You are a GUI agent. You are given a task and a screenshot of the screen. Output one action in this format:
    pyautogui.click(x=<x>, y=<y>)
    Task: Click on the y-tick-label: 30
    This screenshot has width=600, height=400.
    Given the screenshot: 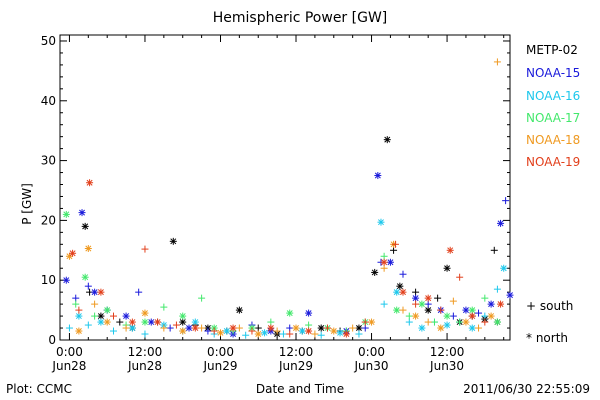 What is the action you would take?
    pyautogui.click(x=48, y=161)
    